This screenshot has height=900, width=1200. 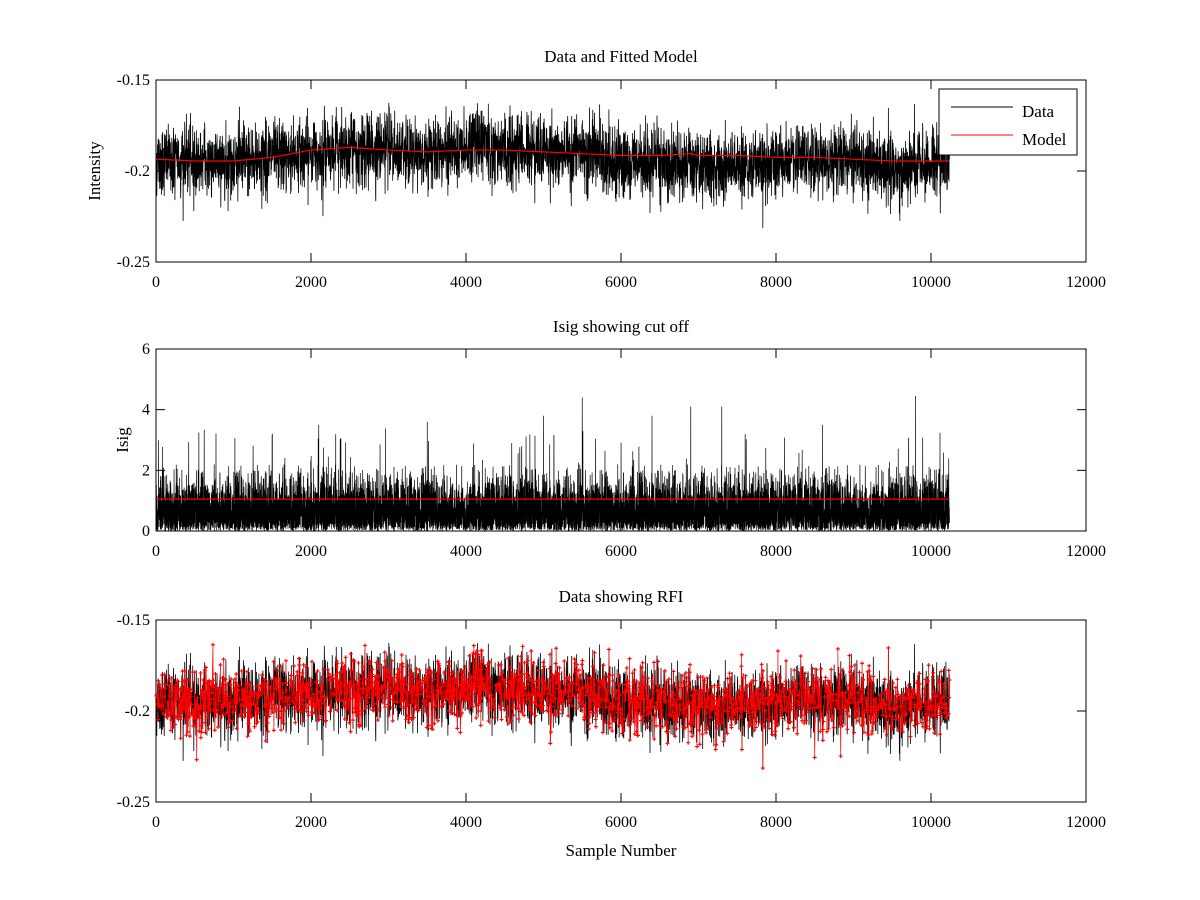 I want to click on legend: Data Model, so click(x=1008, y=122).